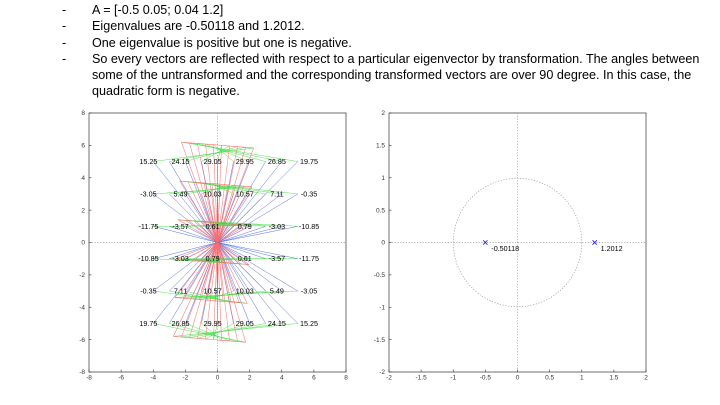 The image size is (720, 405). What do you see at coordinates (309, 323) in the screenshot?
I see `quadratic-value-label: 15.25` at bounding box center [309, 323].